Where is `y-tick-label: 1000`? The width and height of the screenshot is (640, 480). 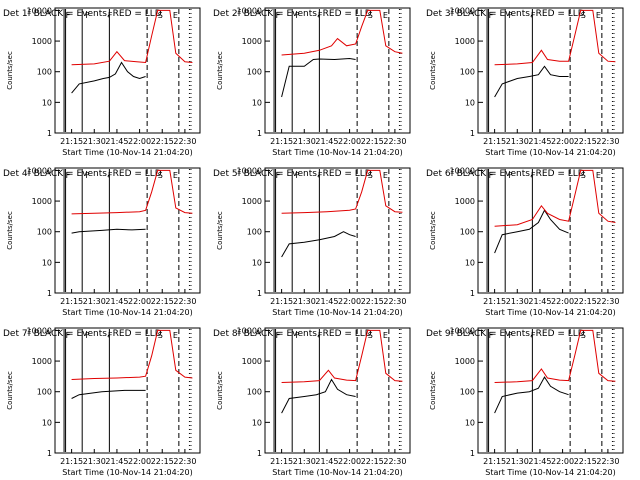 y-tick-label: 1000 is located at coordinates (42, 361).